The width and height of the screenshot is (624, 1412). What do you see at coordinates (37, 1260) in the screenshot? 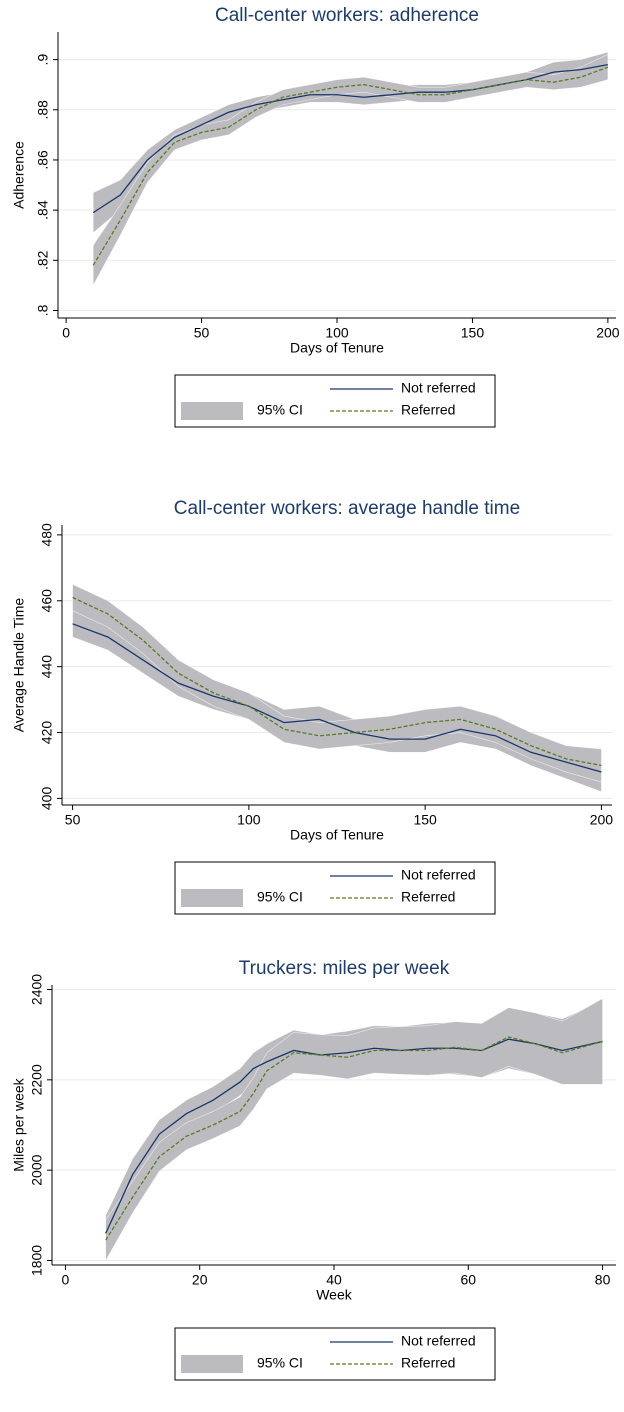
I see `y-tick-label: 1800` at bounding box center [37, 1260].